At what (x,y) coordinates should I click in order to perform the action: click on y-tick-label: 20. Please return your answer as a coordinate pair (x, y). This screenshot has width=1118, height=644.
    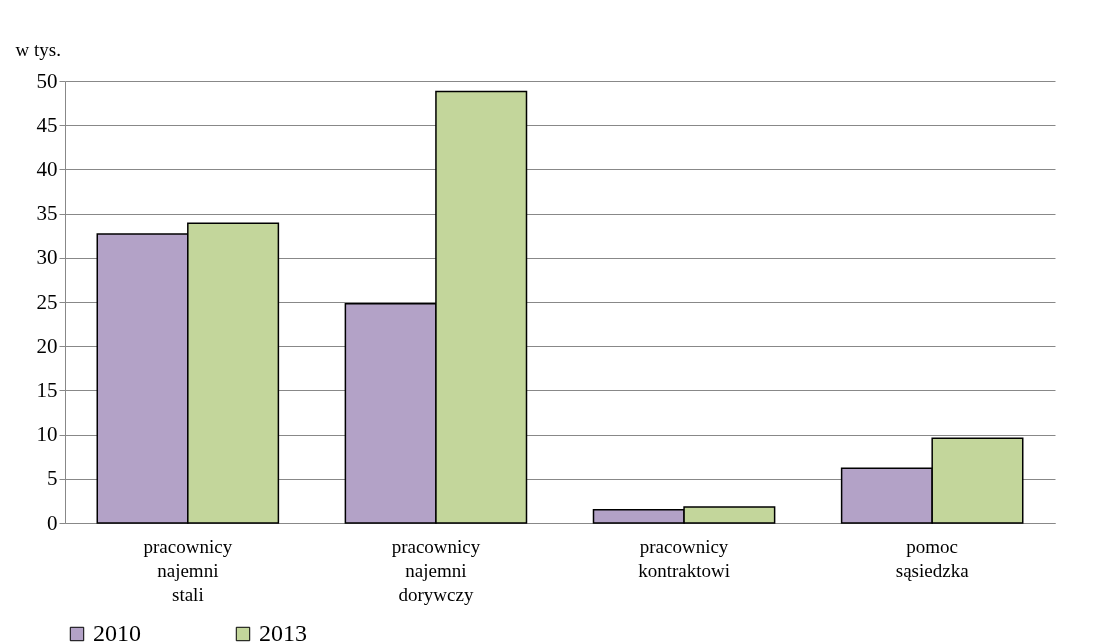
    Looking at the image, I should click on (47, 345).